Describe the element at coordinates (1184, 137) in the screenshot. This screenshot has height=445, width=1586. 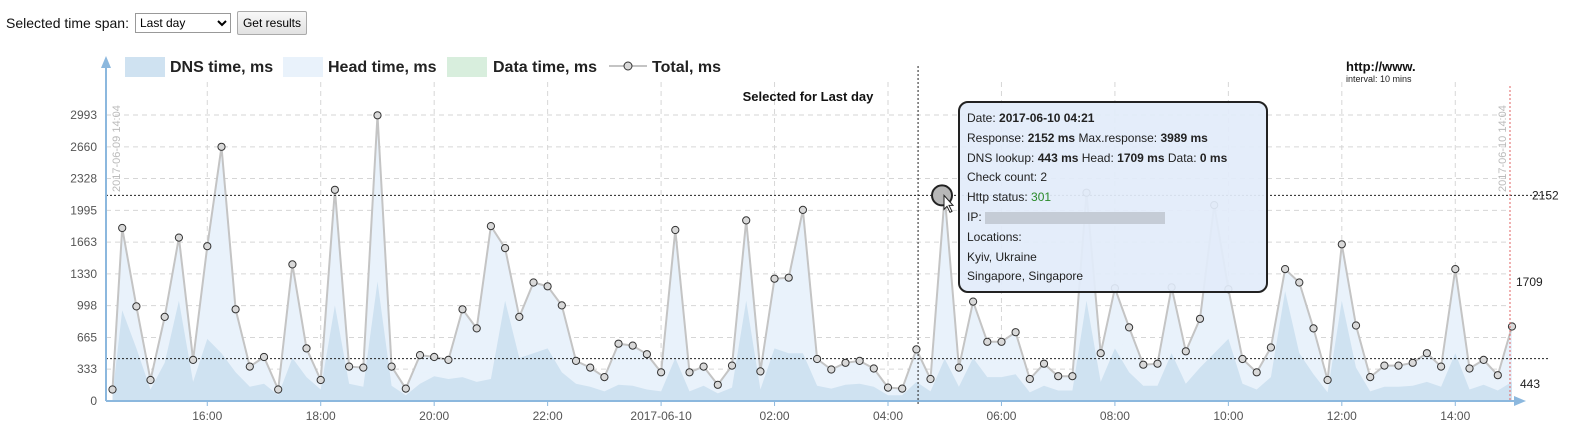
I see `tooltip-max-response-value: 3989 ms` at that location.